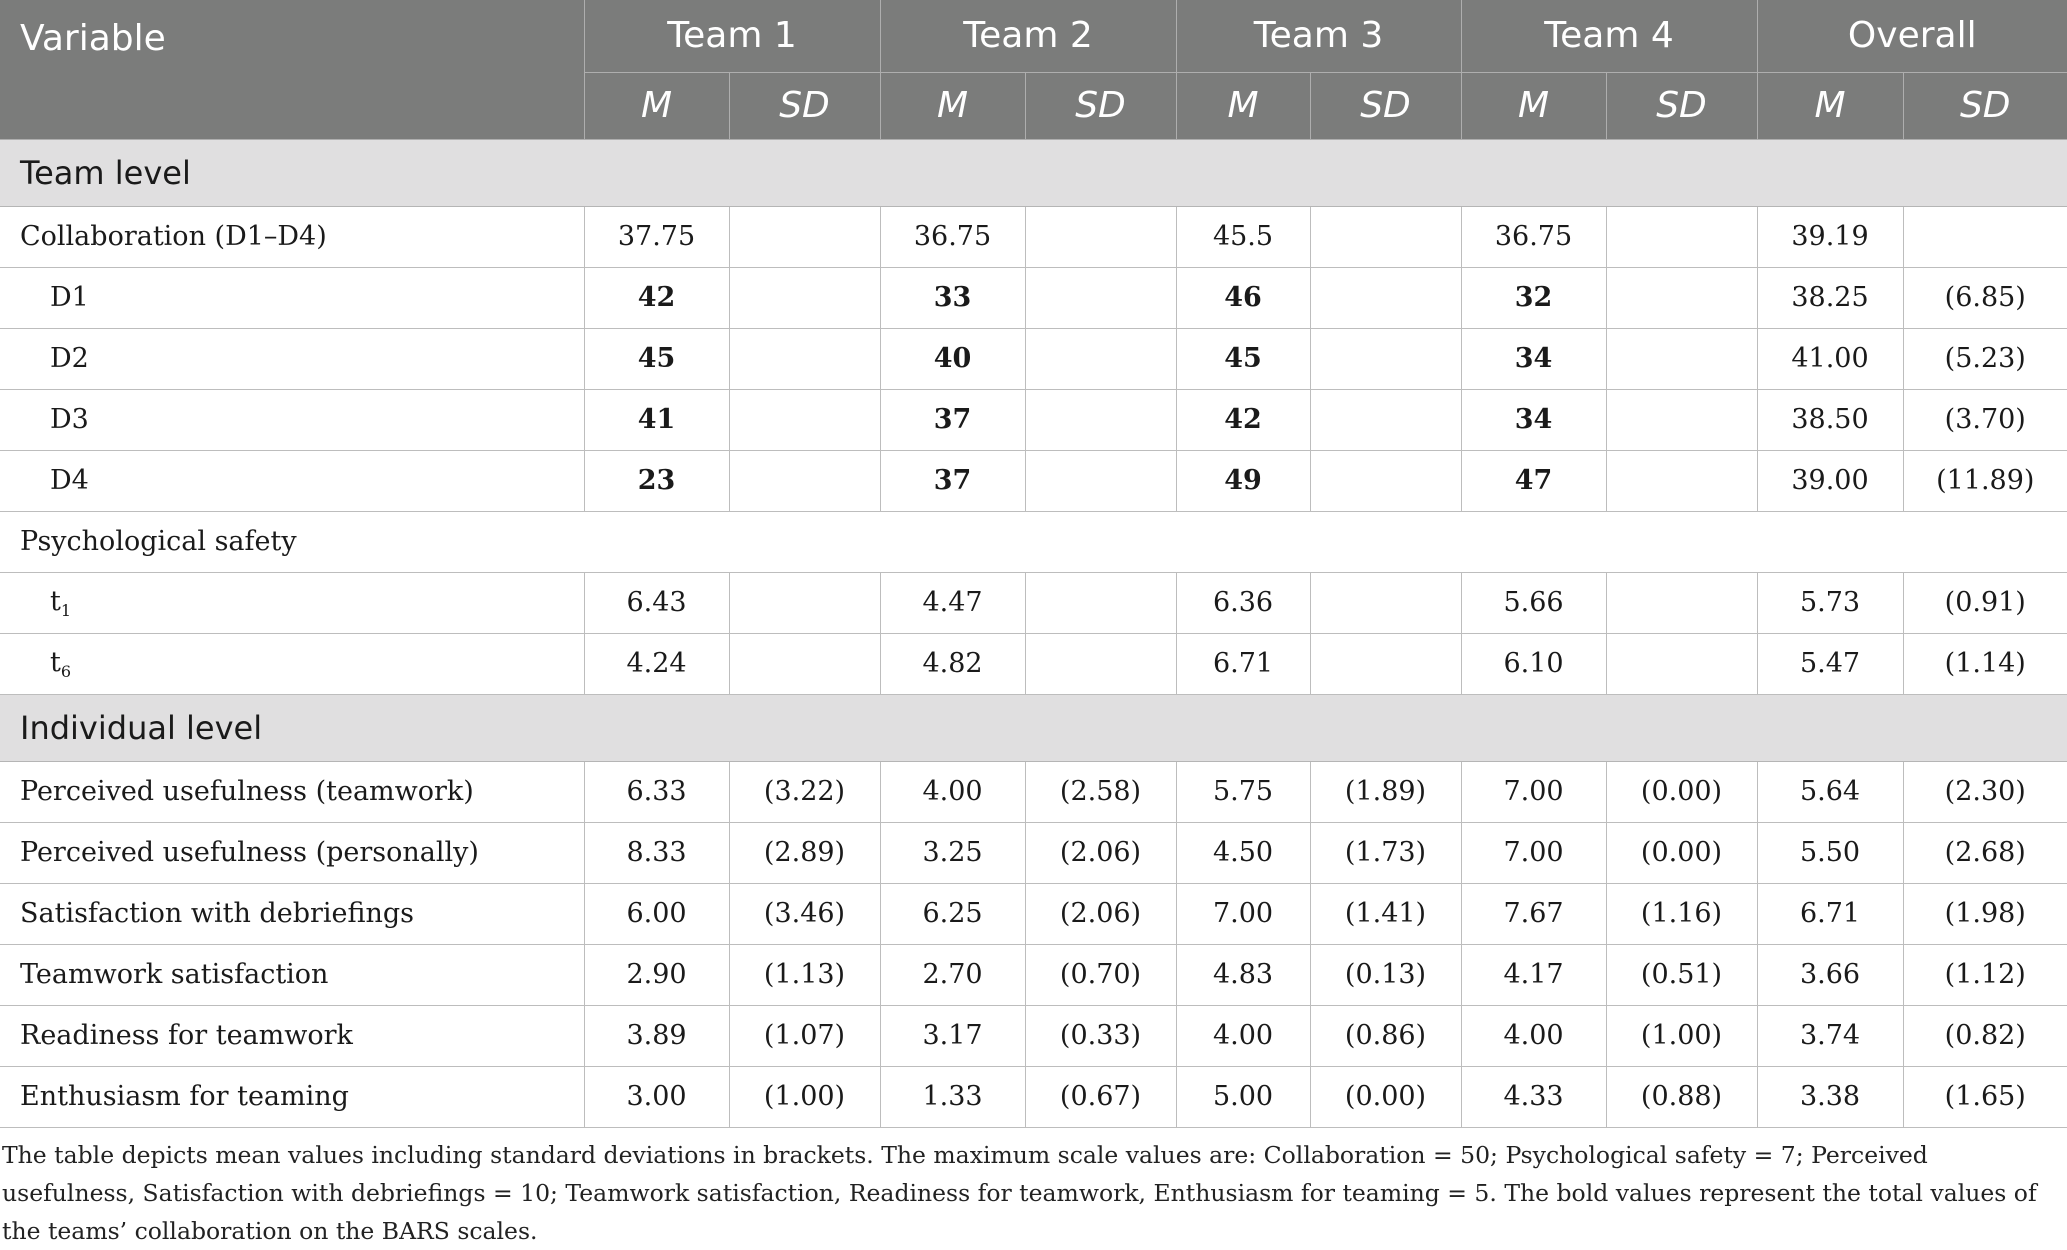  What do you see at coordinates (1243, 1097) in the screenshot?
I see `mean-cell: 5.00` at bounding box center [1243, 1097].